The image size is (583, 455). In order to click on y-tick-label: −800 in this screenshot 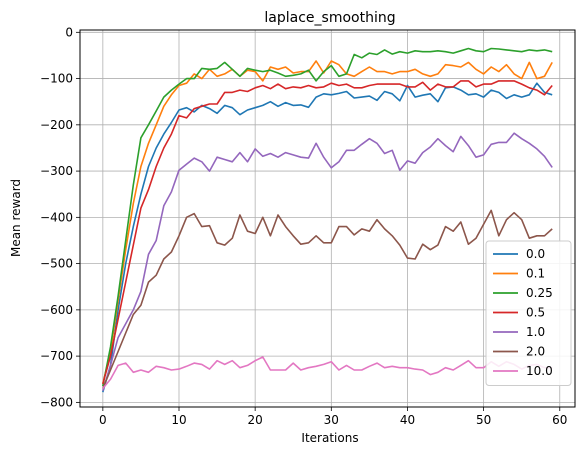, I will do `click(56, 402)`.